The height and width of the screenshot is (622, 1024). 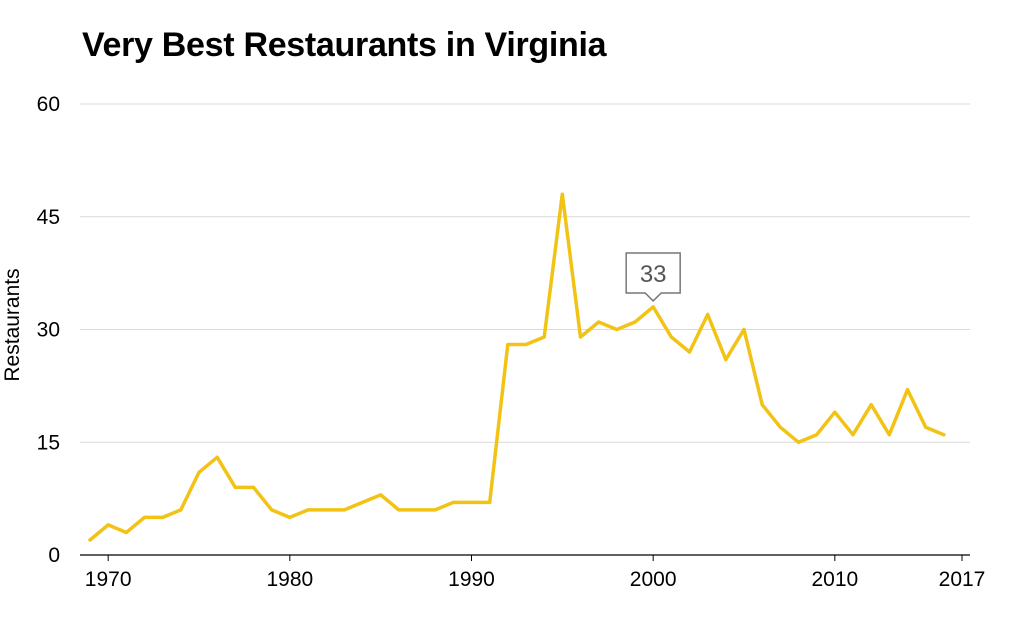 What do you see at coordinates (508, 344) in the screenshot?
I see `data-point-1992` at bounding box center [508, 344].